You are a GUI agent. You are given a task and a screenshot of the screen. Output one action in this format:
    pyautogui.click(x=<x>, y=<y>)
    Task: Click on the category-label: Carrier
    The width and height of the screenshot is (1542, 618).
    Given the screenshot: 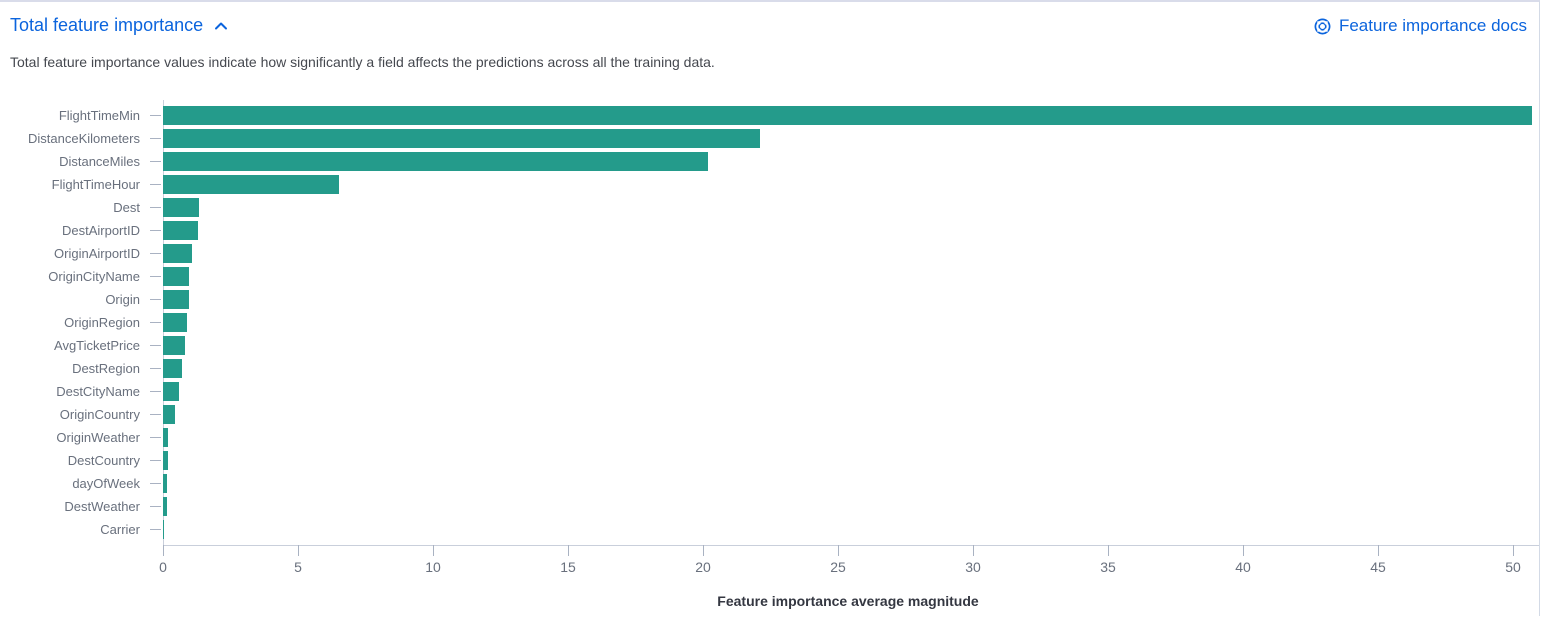 What is the action you would take?
    pyautogui.click(x=120, y=529)
    